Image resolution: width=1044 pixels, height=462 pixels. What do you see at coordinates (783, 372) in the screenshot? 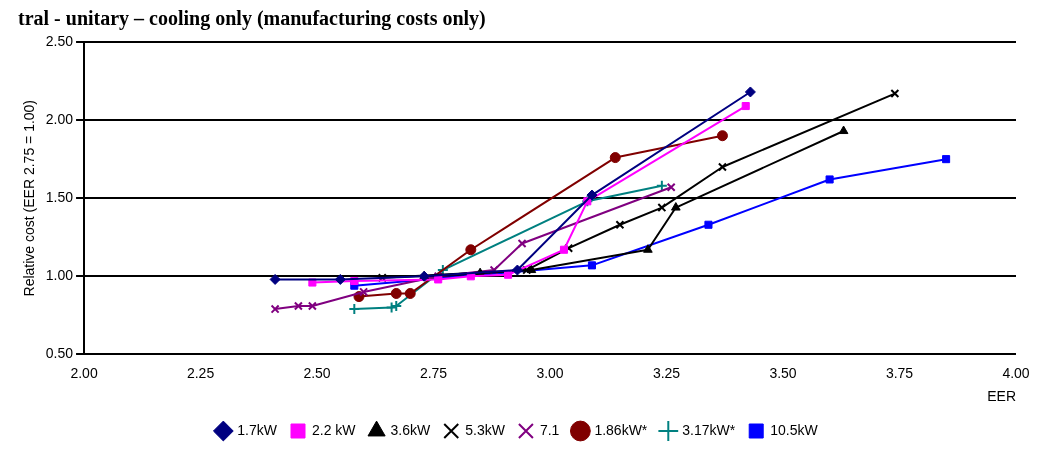
I see `x-tick-label: 3.50` at bounding box center [783, 372].